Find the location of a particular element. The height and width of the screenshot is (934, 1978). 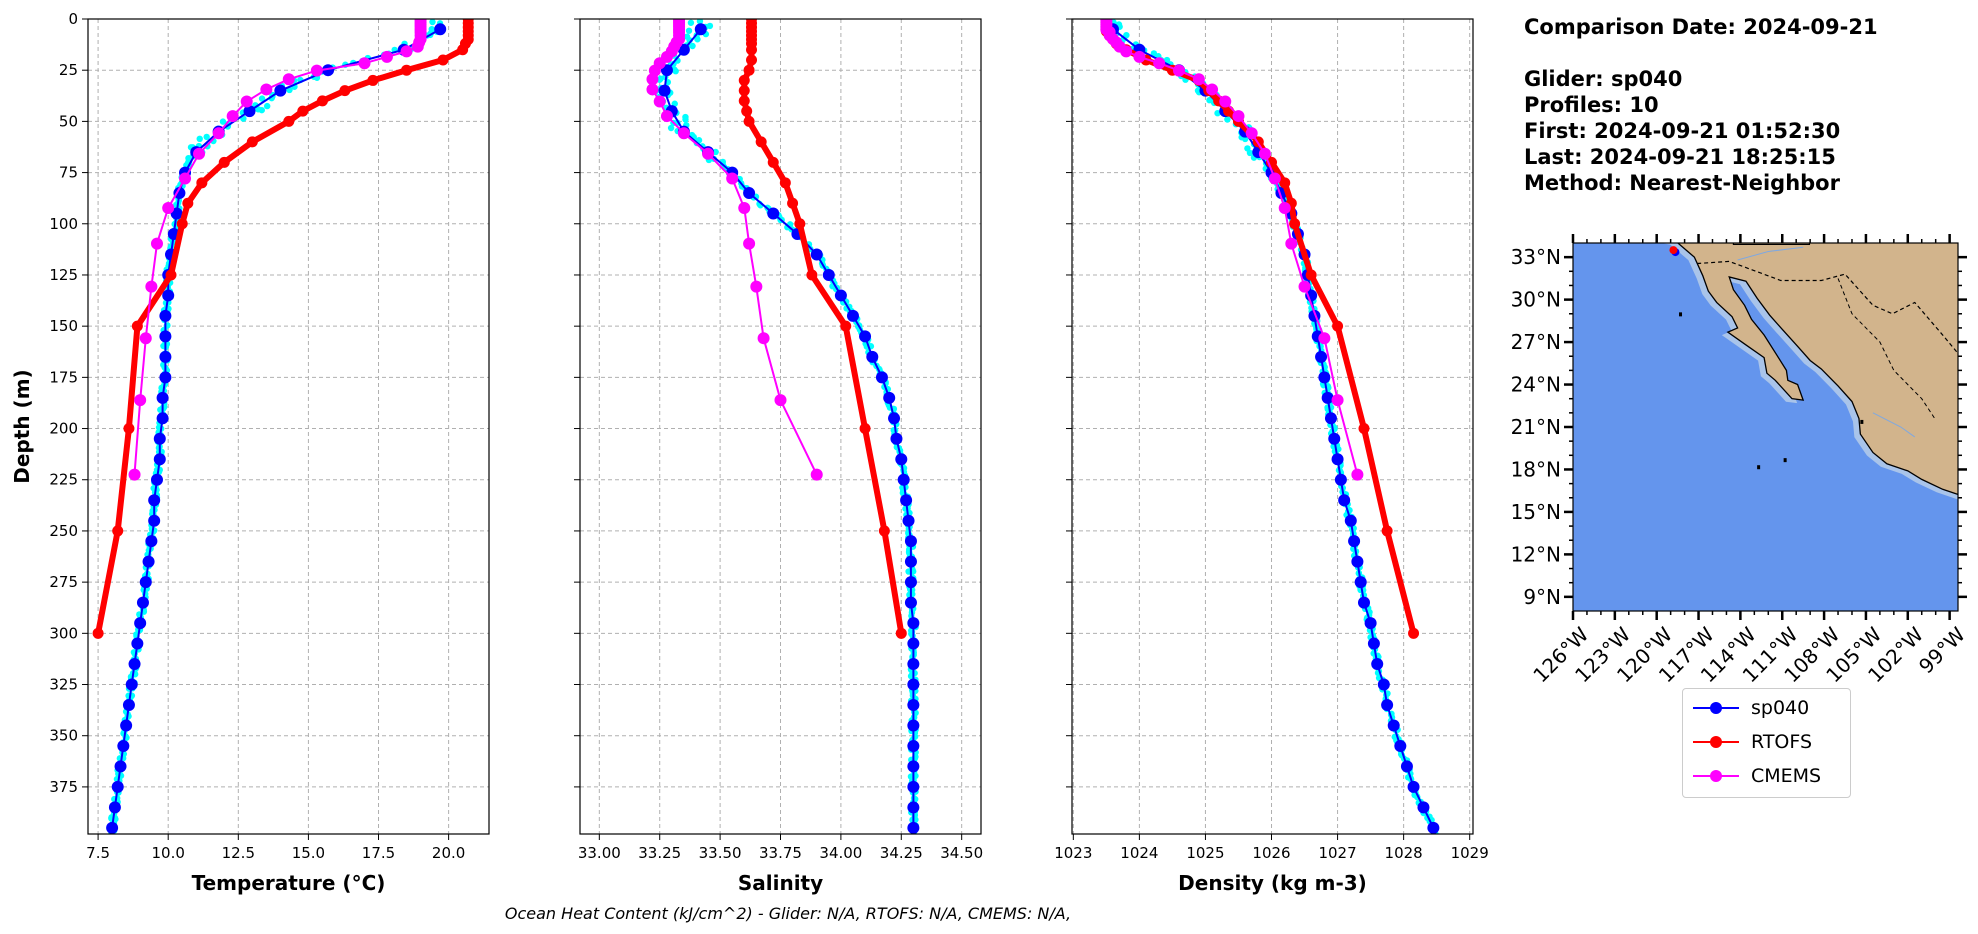

x-axis-label: Salinity is located at coordinates (780, 883).